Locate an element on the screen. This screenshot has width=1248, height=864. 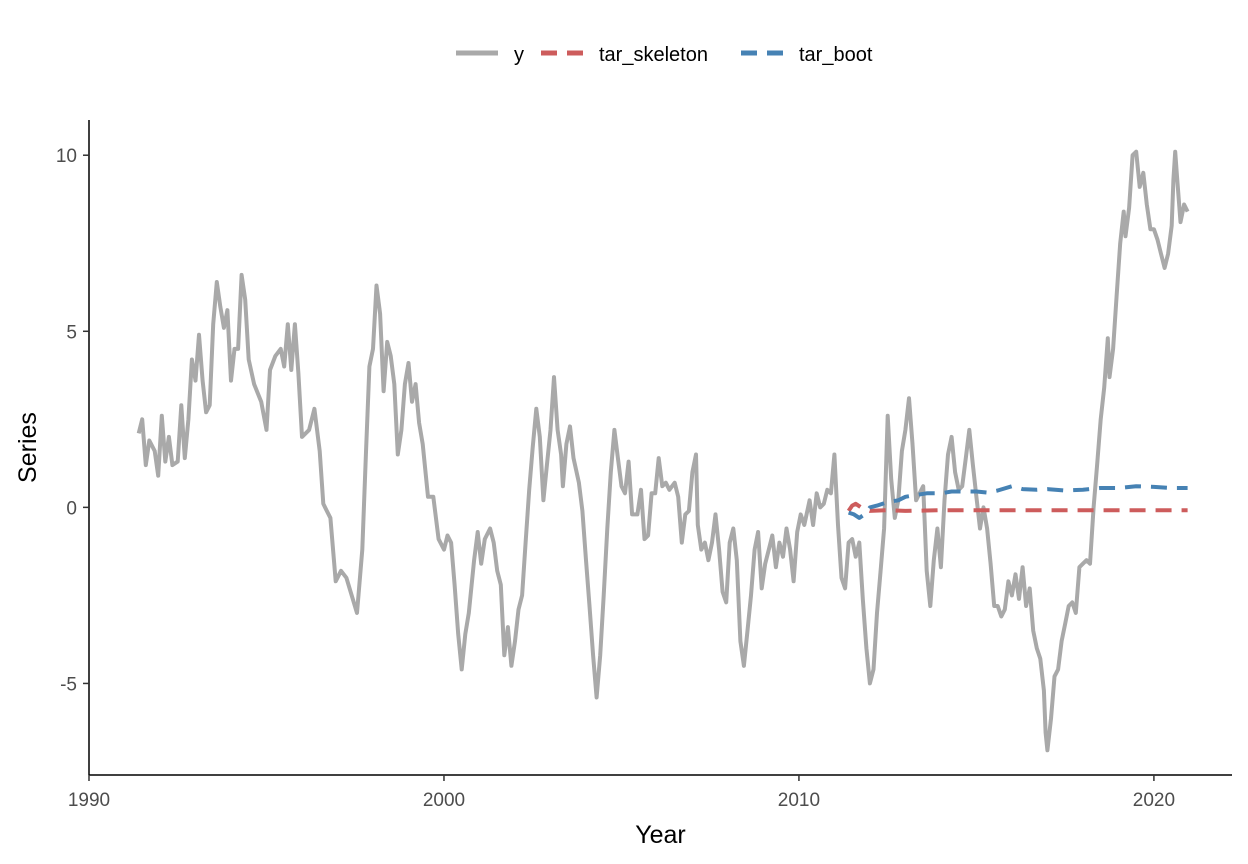
legend: y tar_skeleton tar_boot is located at coordinates (664, 55).